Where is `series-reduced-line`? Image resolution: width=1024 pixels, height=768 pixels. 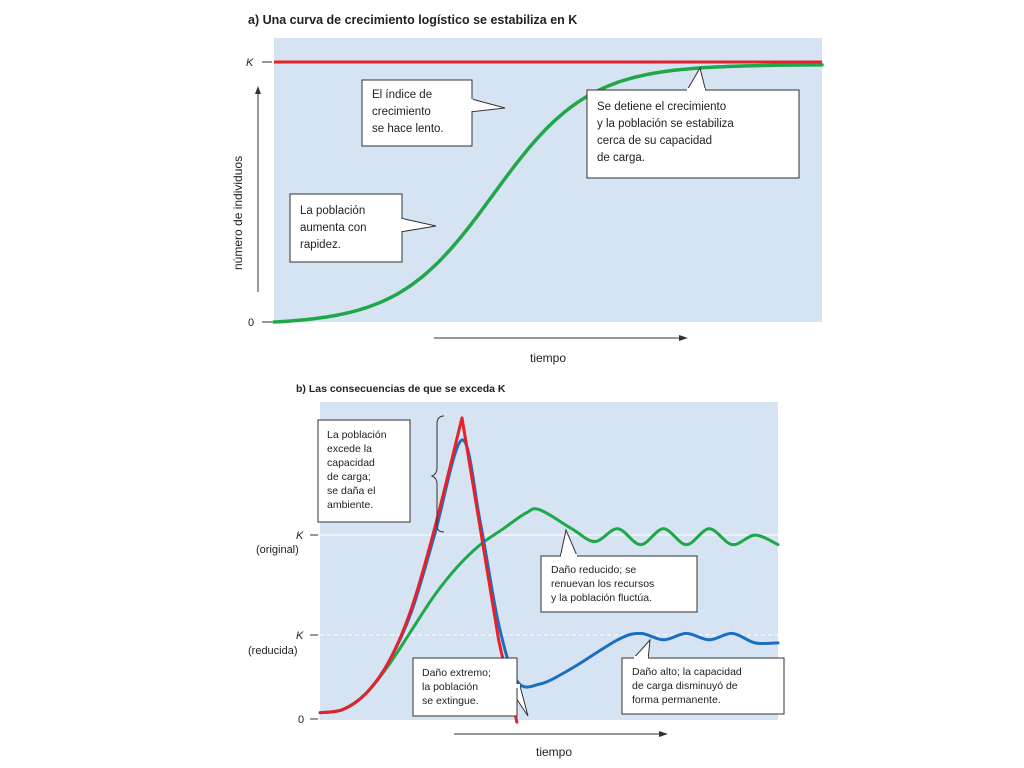 series-reduced-line is located at coordinates (549, 611).